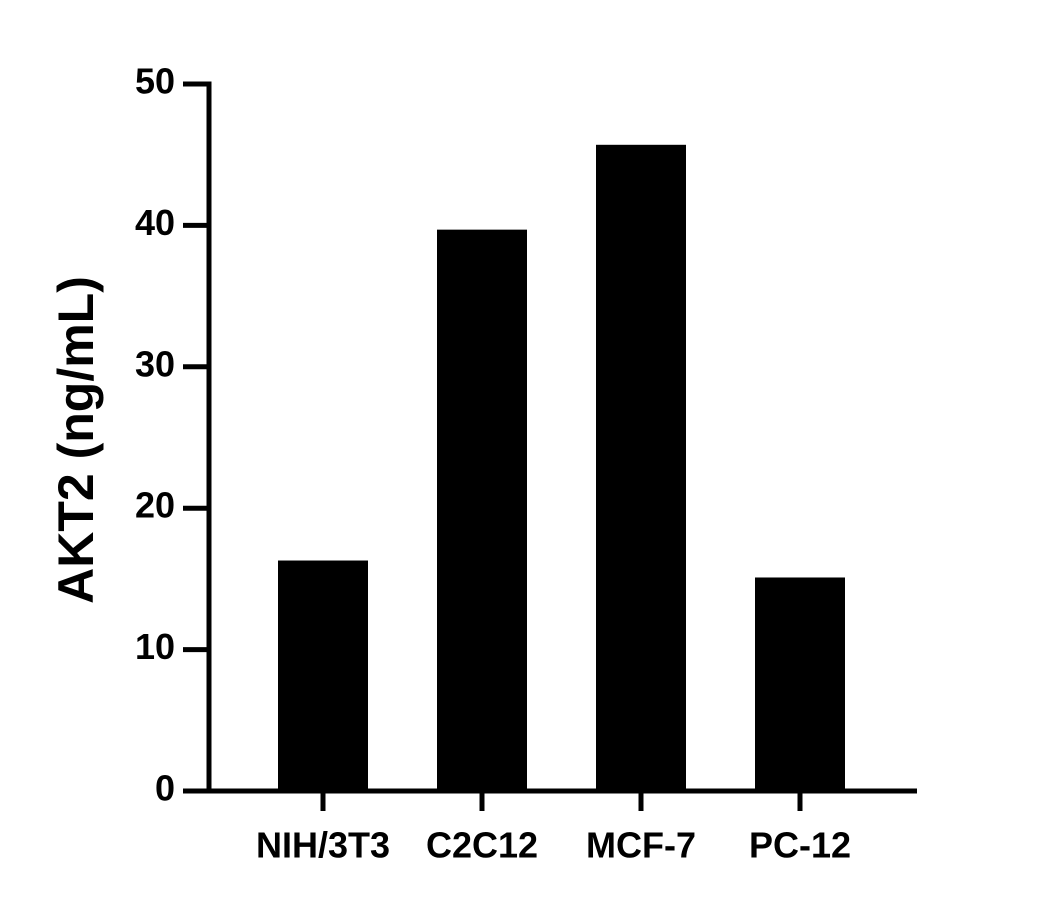 The height and width of the screenshot is (909, 1050). What do you see at coordinates (800, 845) in the screenshot?
I see `x-tick-label: PC-12` at bounding box center [800, 845].